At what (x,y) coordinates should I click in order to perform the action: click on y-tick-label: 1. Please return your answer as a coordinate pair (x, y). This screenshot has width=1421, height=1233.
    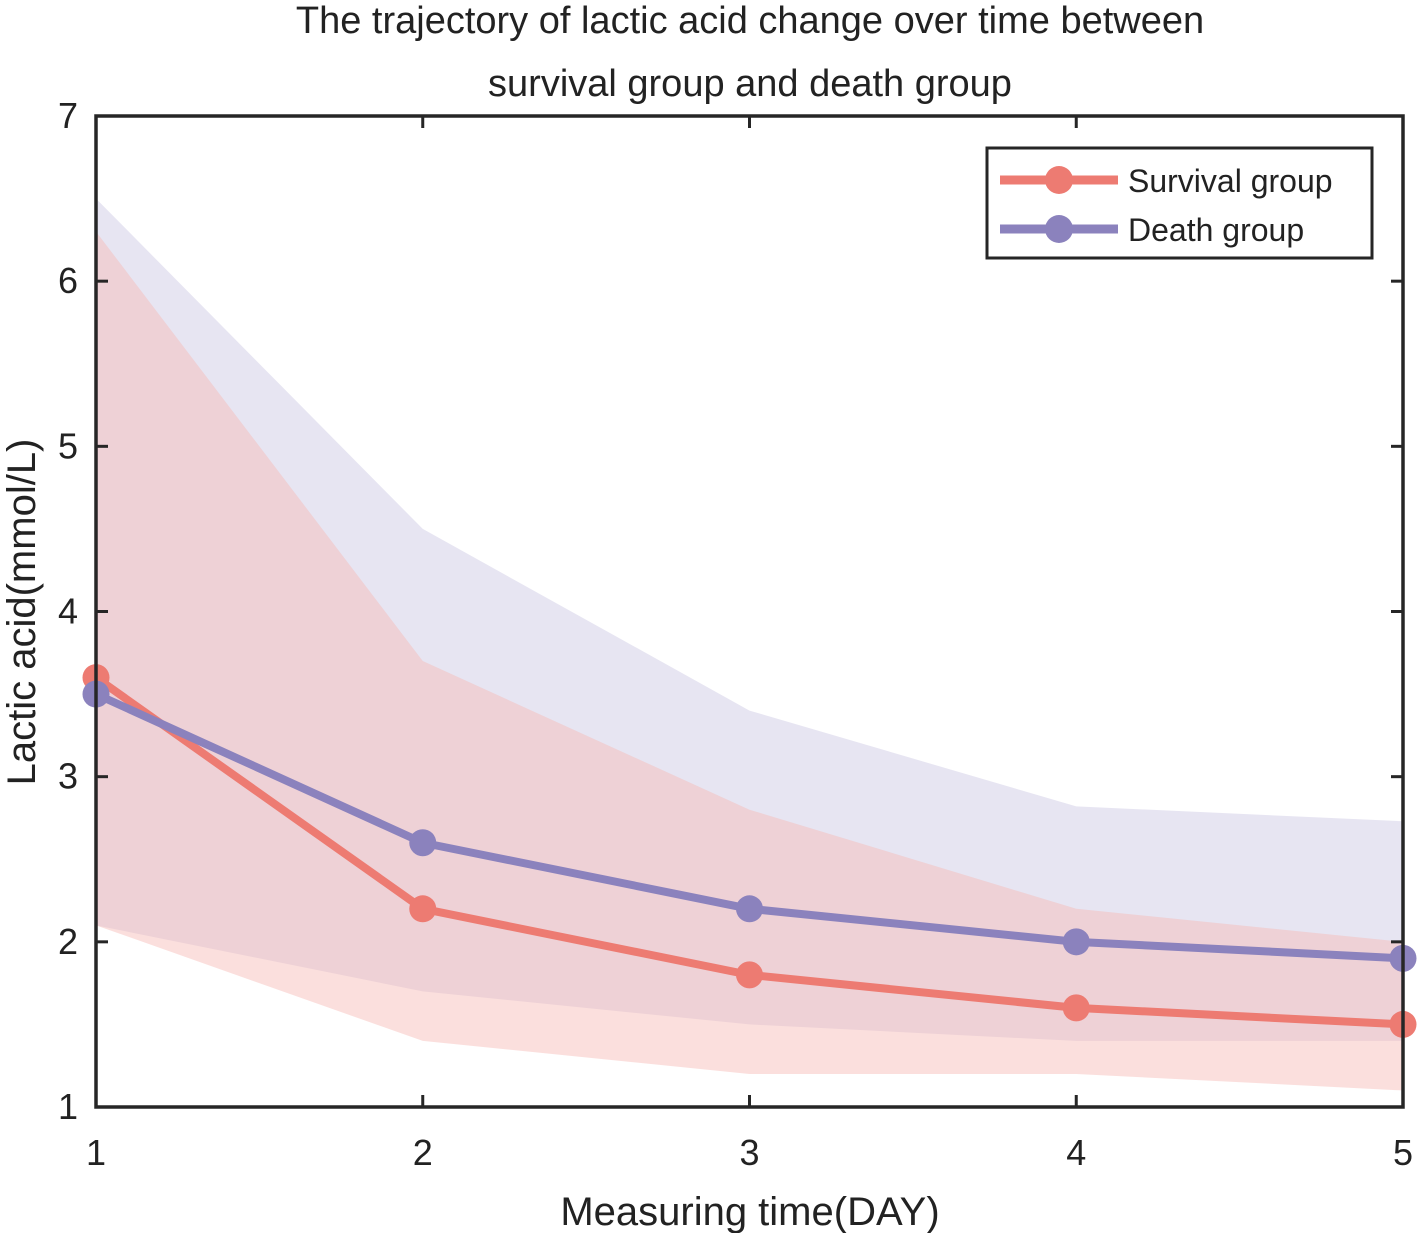
    Looking at the image, I should click on (68, 1106).